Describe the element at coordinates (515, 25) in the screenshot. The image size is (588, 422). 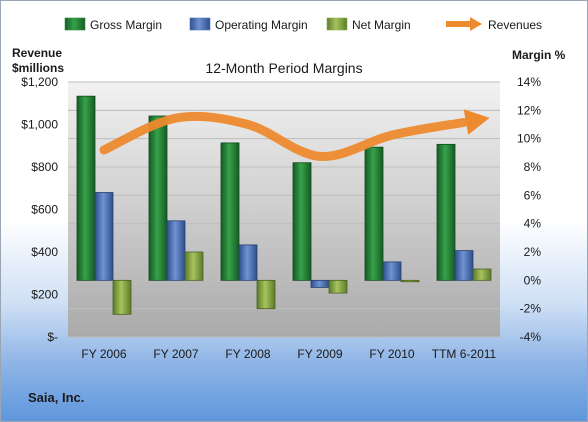
I see `legend-label: Revenues` at that location.